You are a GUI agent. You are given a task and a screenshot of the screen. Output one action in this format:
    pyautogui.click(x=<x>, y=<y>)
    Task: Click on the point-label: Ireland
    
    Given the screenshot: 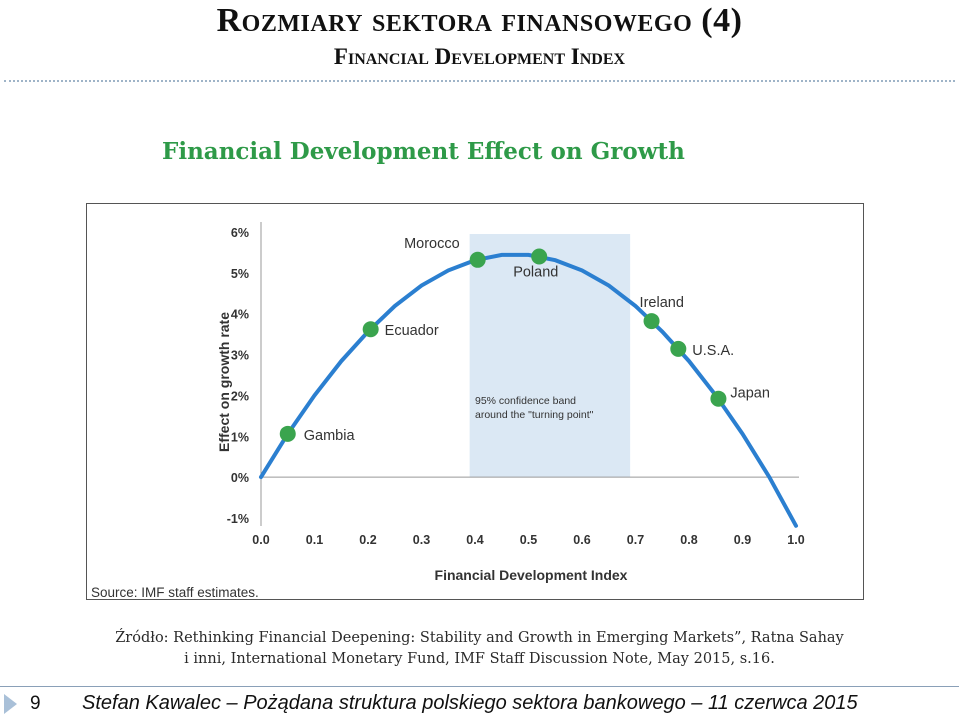 What is the action you would take?
    pyautogui.click(x=662, y=303)
    